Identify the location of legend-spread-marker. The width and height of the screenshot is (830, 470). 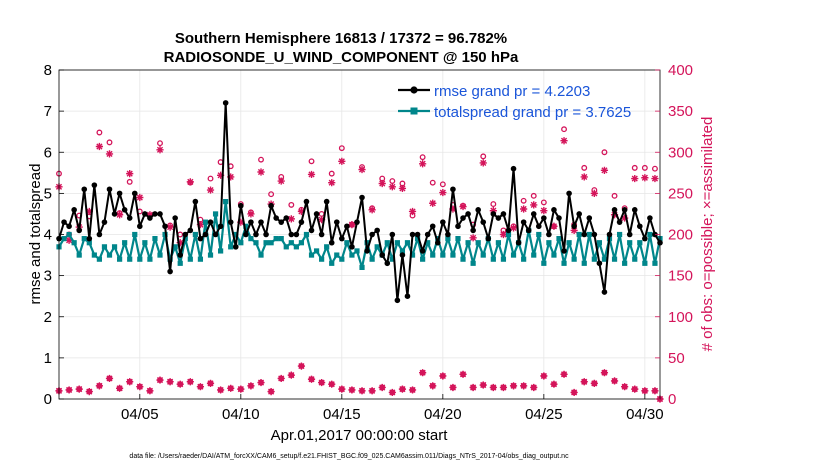
(414, 111).